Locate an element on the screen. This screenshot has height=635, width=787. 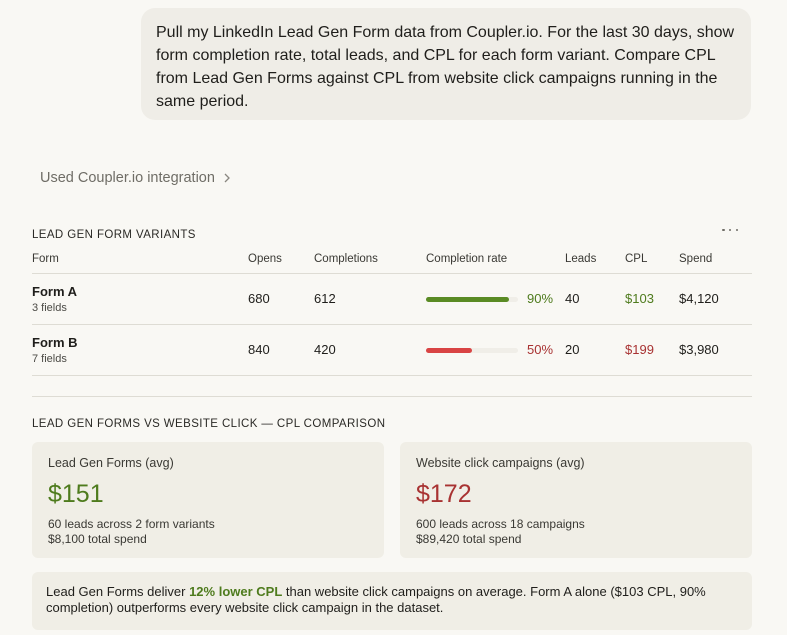
website-click-label: Website click campaigns (avg) is located at coordinates (500, 463).